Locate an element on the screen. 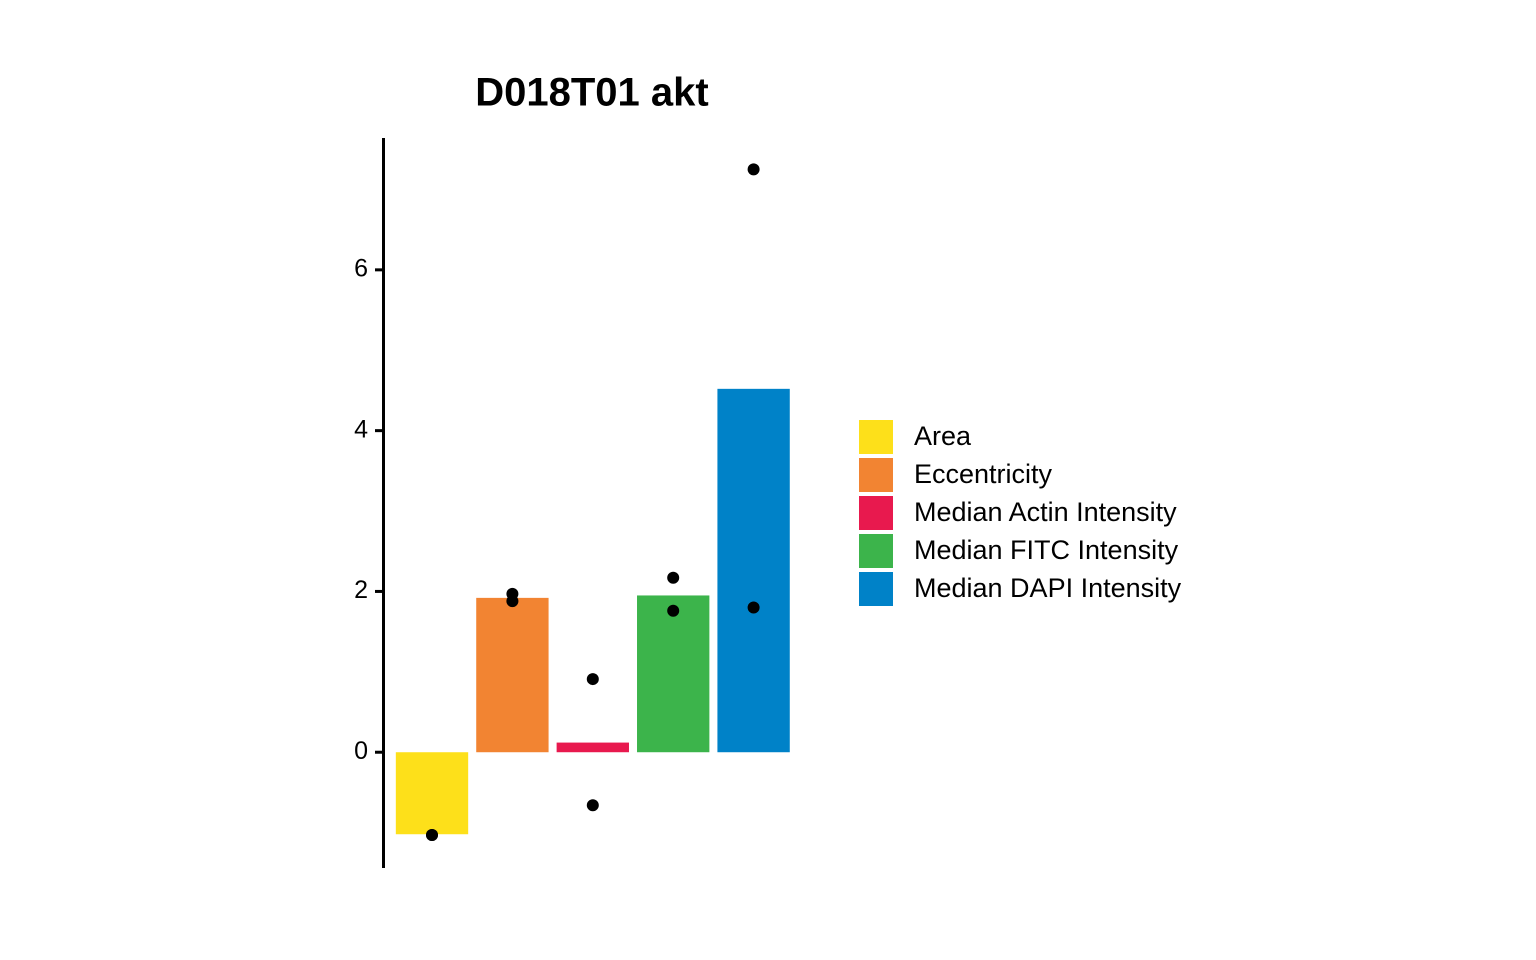 This screenshot has height=960, width=1536. y-tick-label: 0 is located at coordinates (361, 751).